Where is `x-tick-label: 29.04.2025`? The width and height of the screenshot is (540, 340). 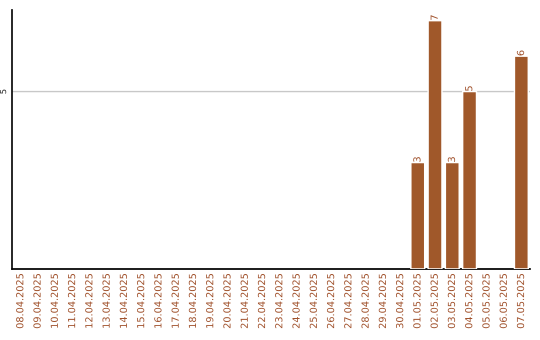
x-tick-label: 29.04.2025 is located at coordinates (382, 301).